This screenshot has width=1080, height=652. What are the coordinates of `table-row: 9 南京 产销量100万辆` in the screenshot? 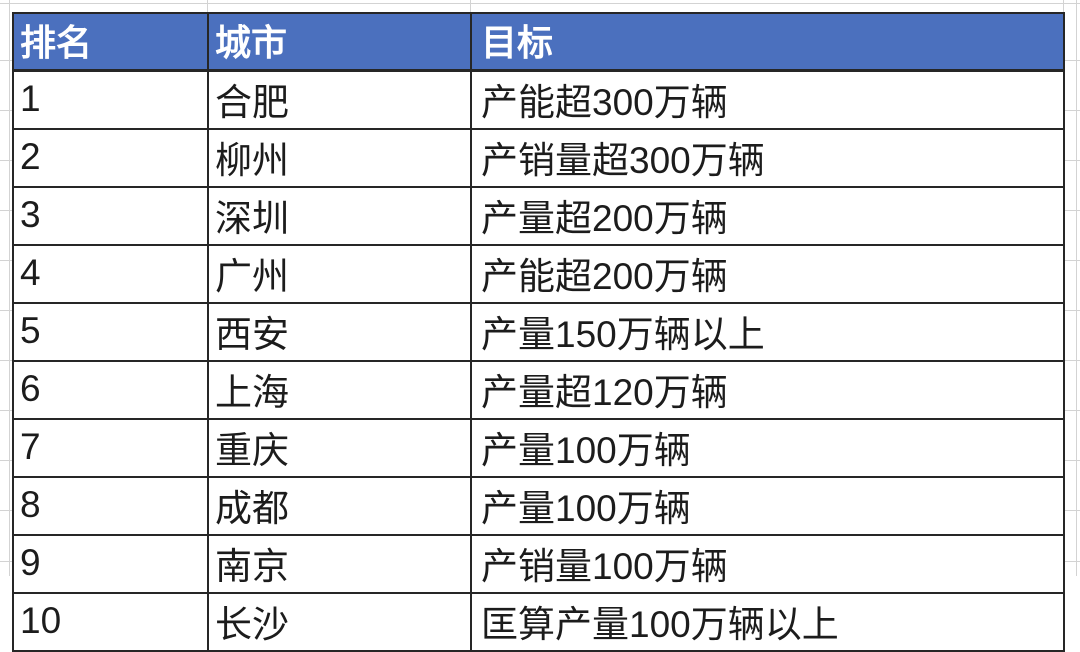 It's located at (538, 564).